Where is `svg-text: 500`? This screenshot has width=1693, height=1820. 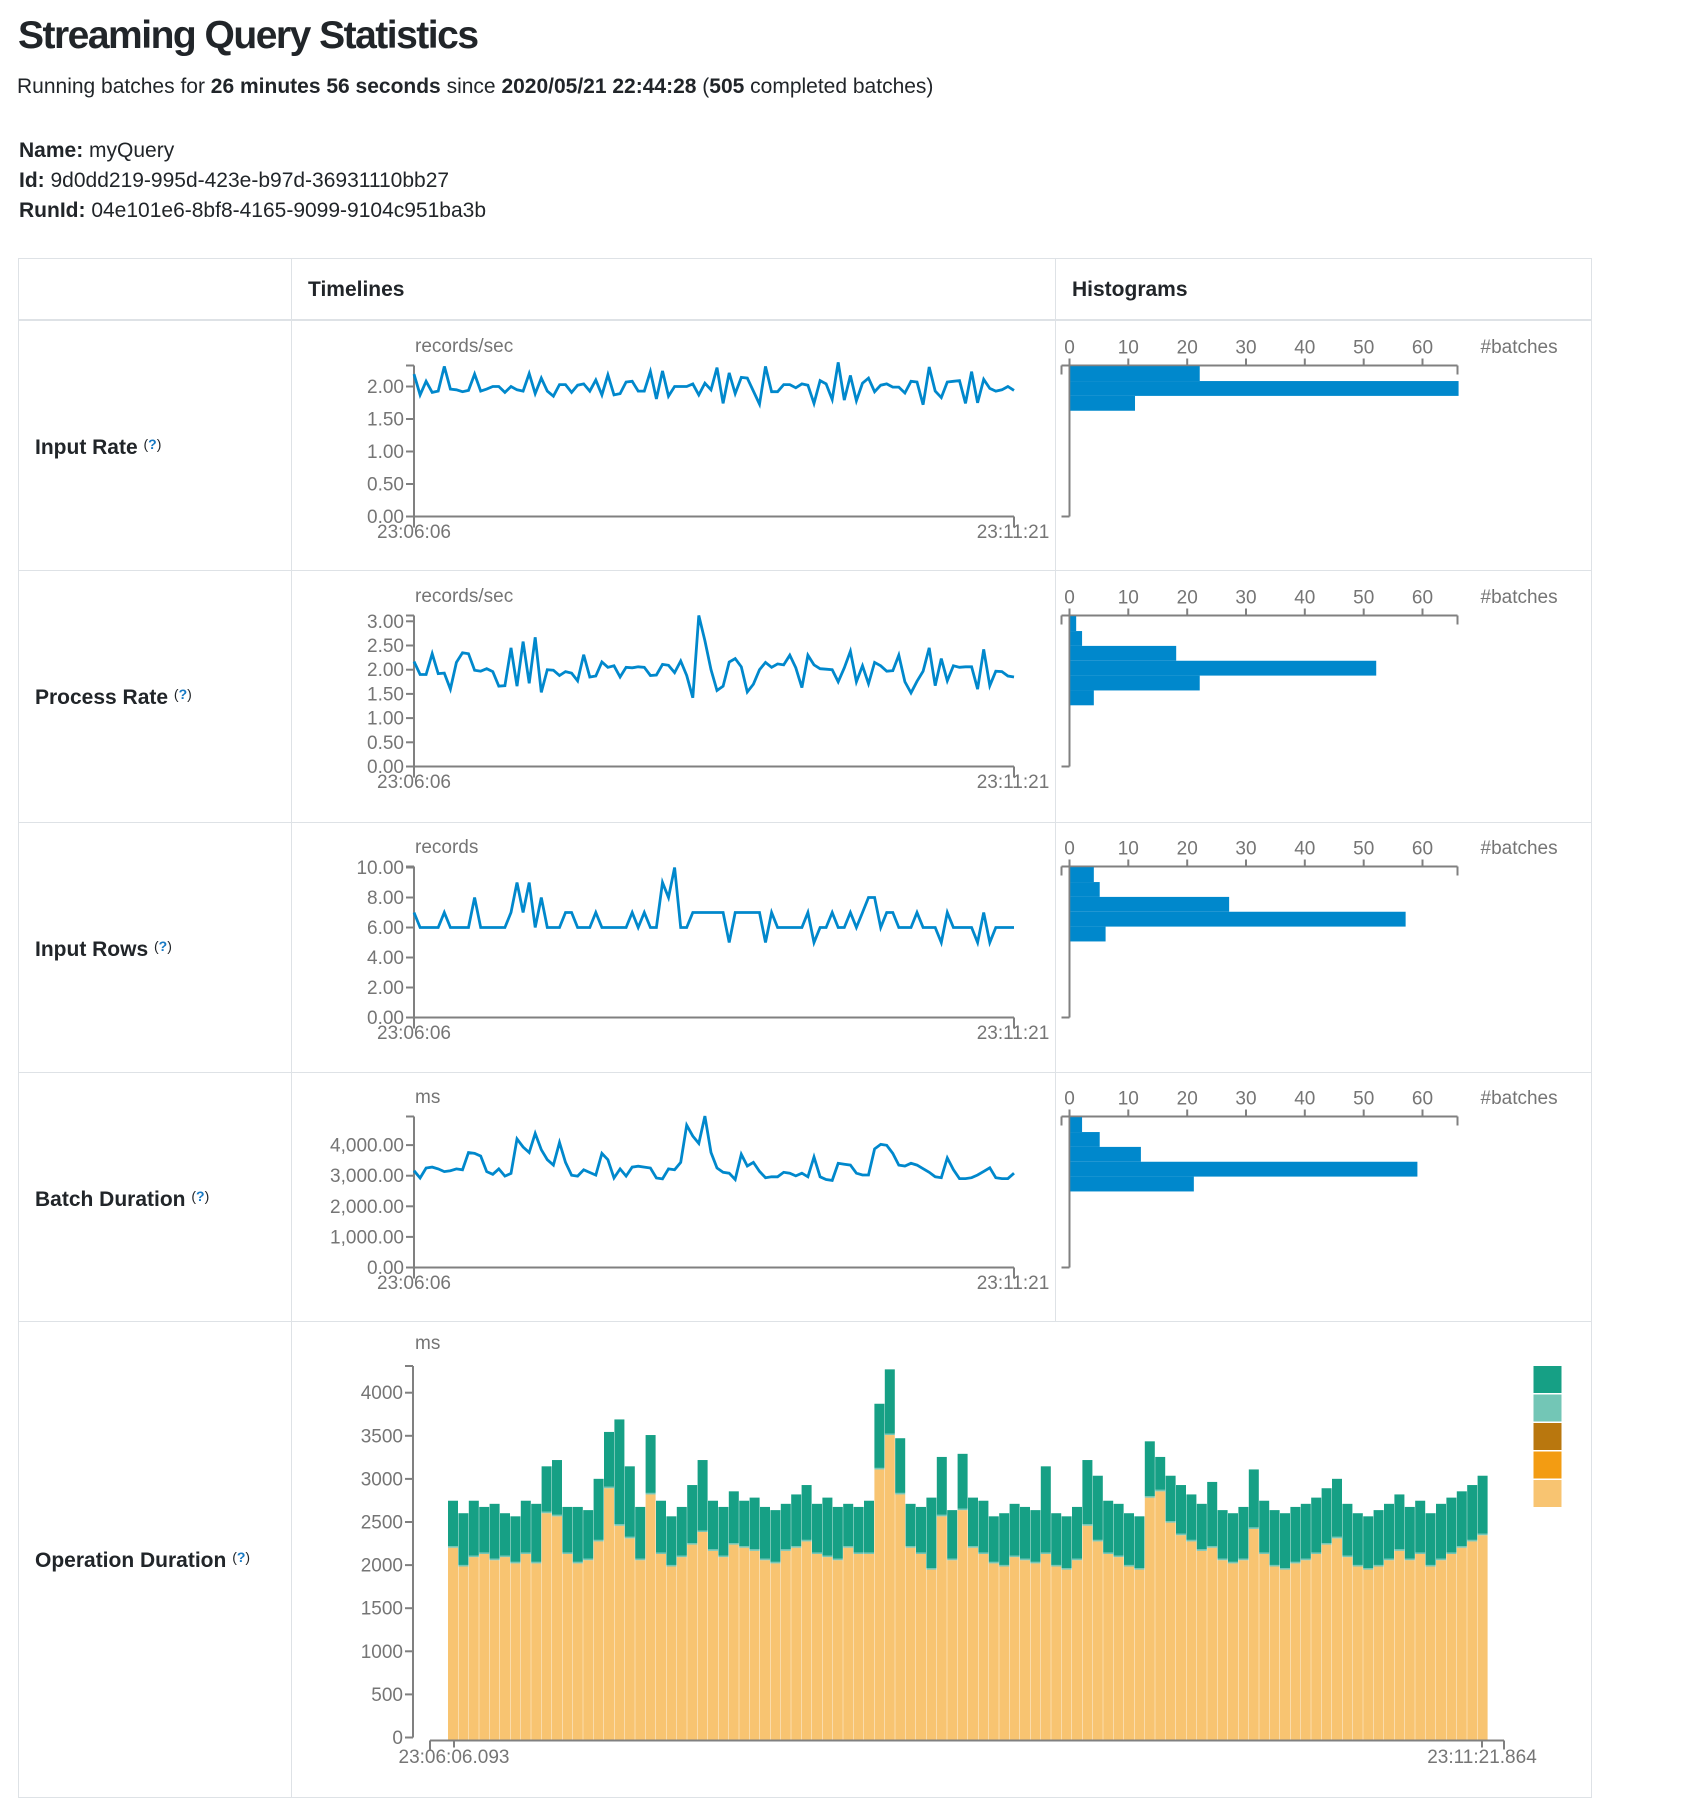 svg-text: 500 is located at coordinates (387, 1695).